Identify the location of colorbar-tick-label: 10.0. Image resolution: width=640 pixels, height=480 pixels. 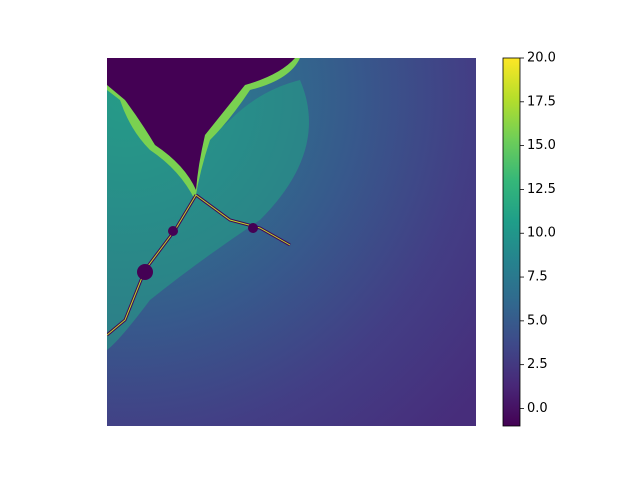
(541, 233).